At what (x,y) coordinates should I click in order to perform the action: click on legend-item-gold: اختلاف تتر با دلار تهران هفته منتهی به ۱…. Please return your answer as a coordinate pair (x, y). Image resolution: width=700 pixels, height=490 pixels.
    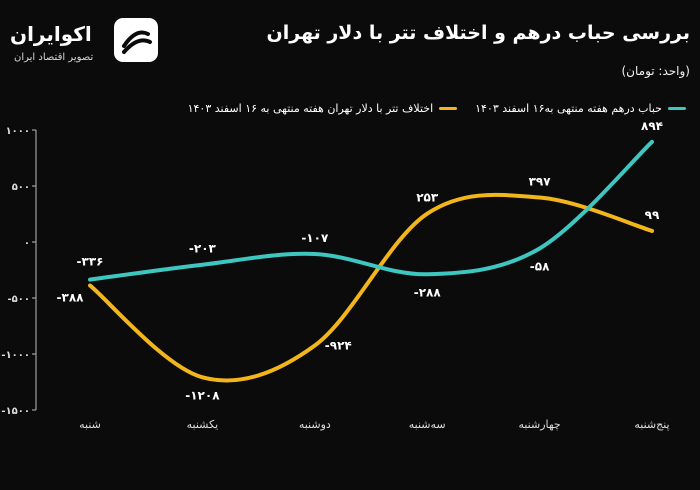
    Looking at the image, I should click on (323, 108).